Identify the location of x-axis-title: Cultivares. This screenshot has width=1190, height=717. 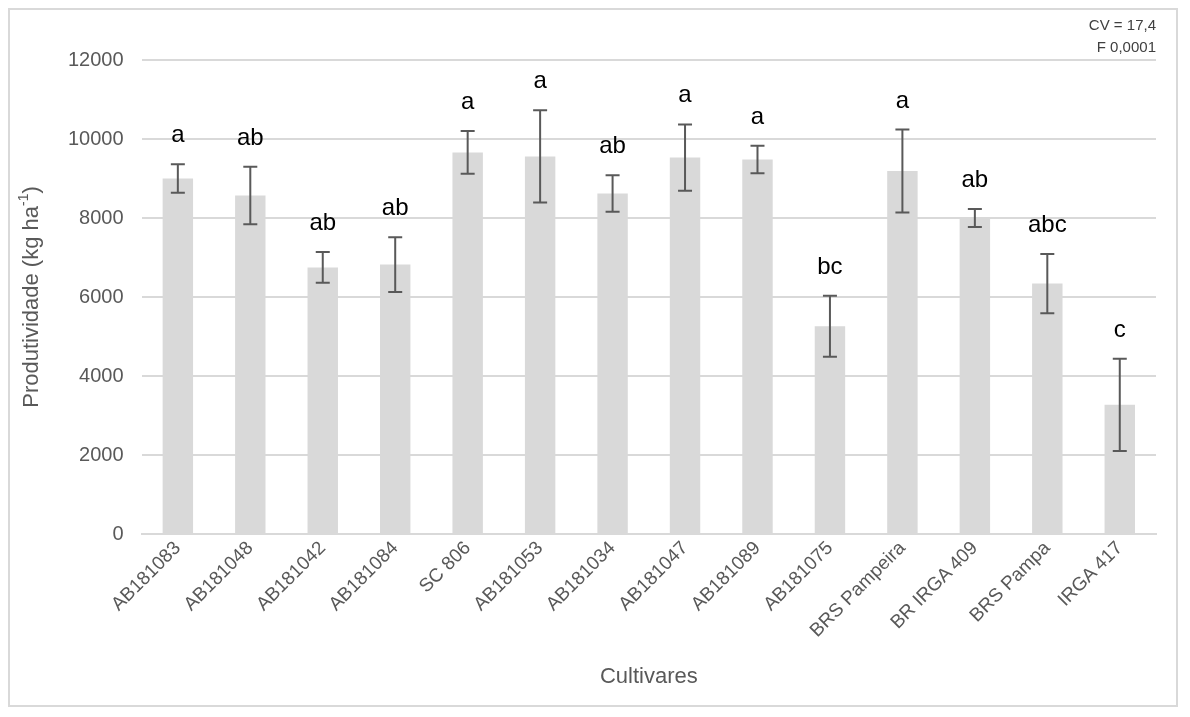
(648, 676).